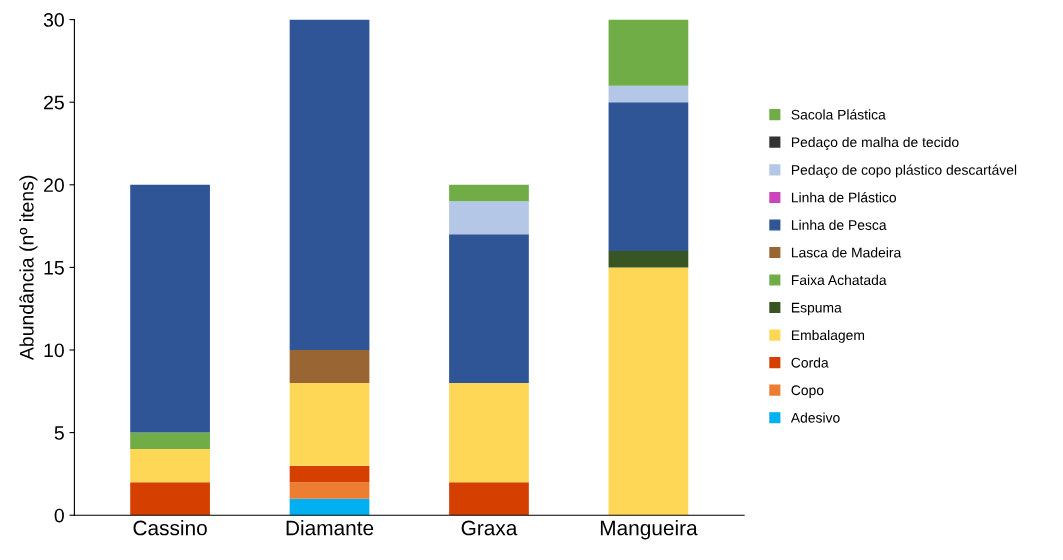 The image size is (1063, 560). What do you see at coordinates (807, 391) in the screenshot?
I see `legend-label: Copo` at bounding box center [807, 391].